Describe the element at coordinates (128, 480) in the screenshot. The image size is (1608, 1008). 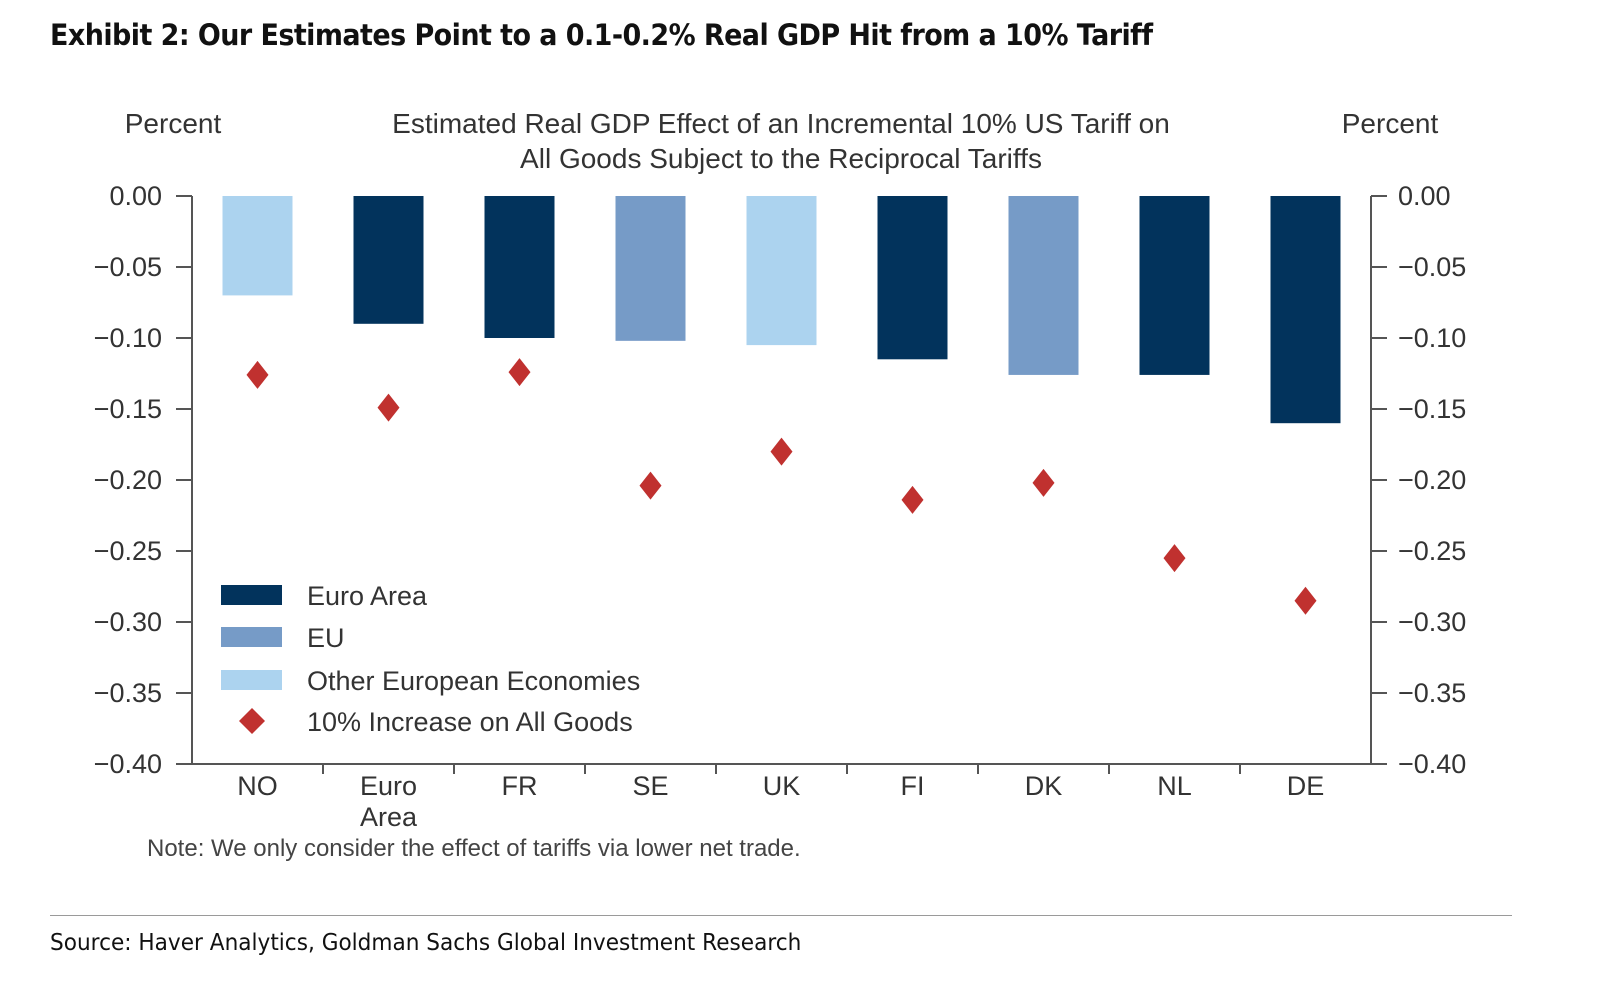
I see `y-tick-label-left: −0.20` at that location.